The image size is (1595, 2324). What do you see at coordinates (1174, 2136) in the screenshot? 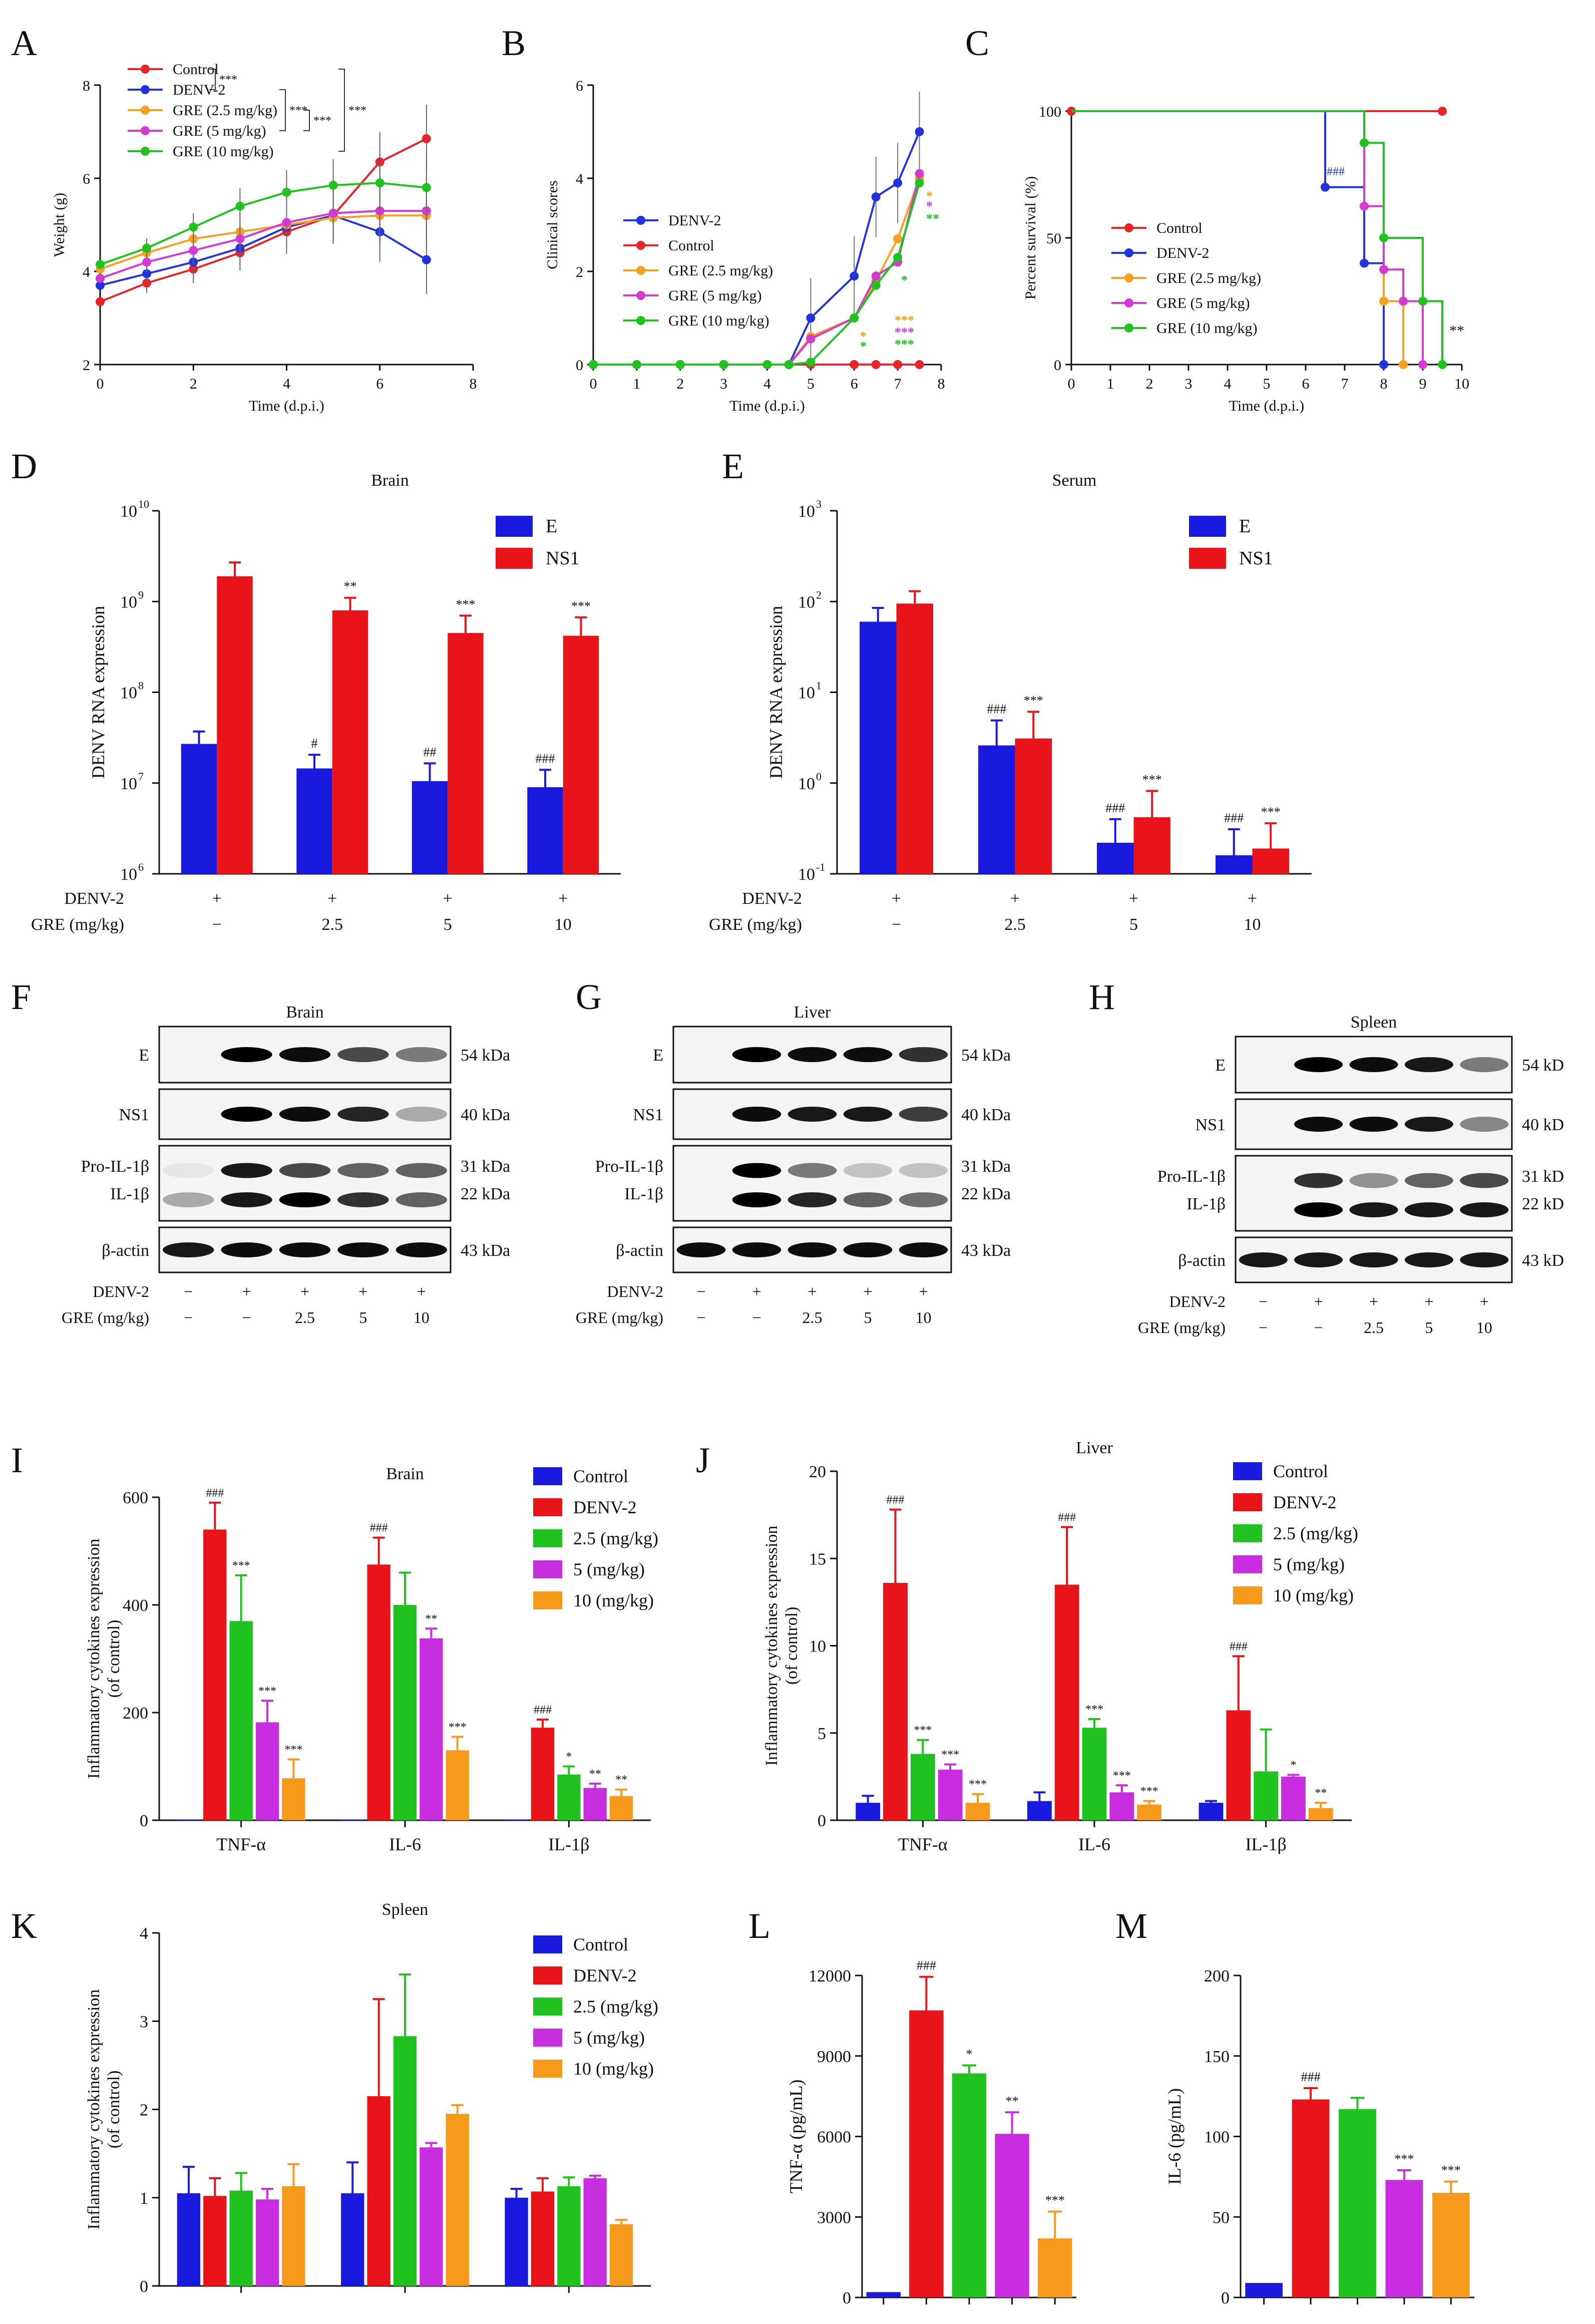
I see `y-axis-label: IL-6 (pg/mL)` at bounding box center [1174, 2136].